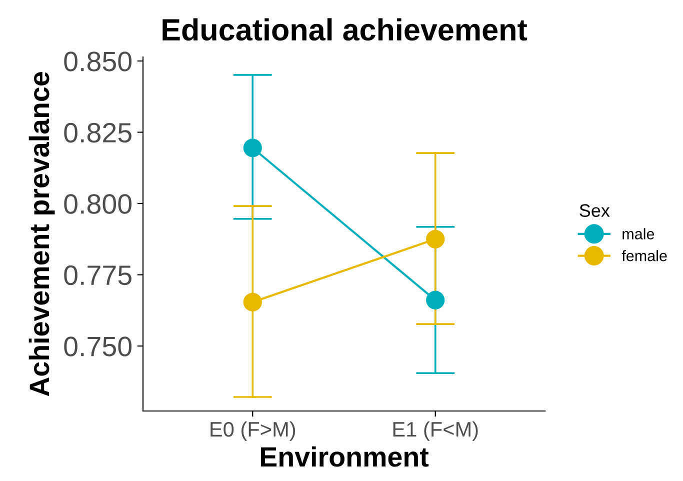  Describe the element at coordinates (345, 29) in the screenshot. I see `chart-title: Educational achievement` at that location.